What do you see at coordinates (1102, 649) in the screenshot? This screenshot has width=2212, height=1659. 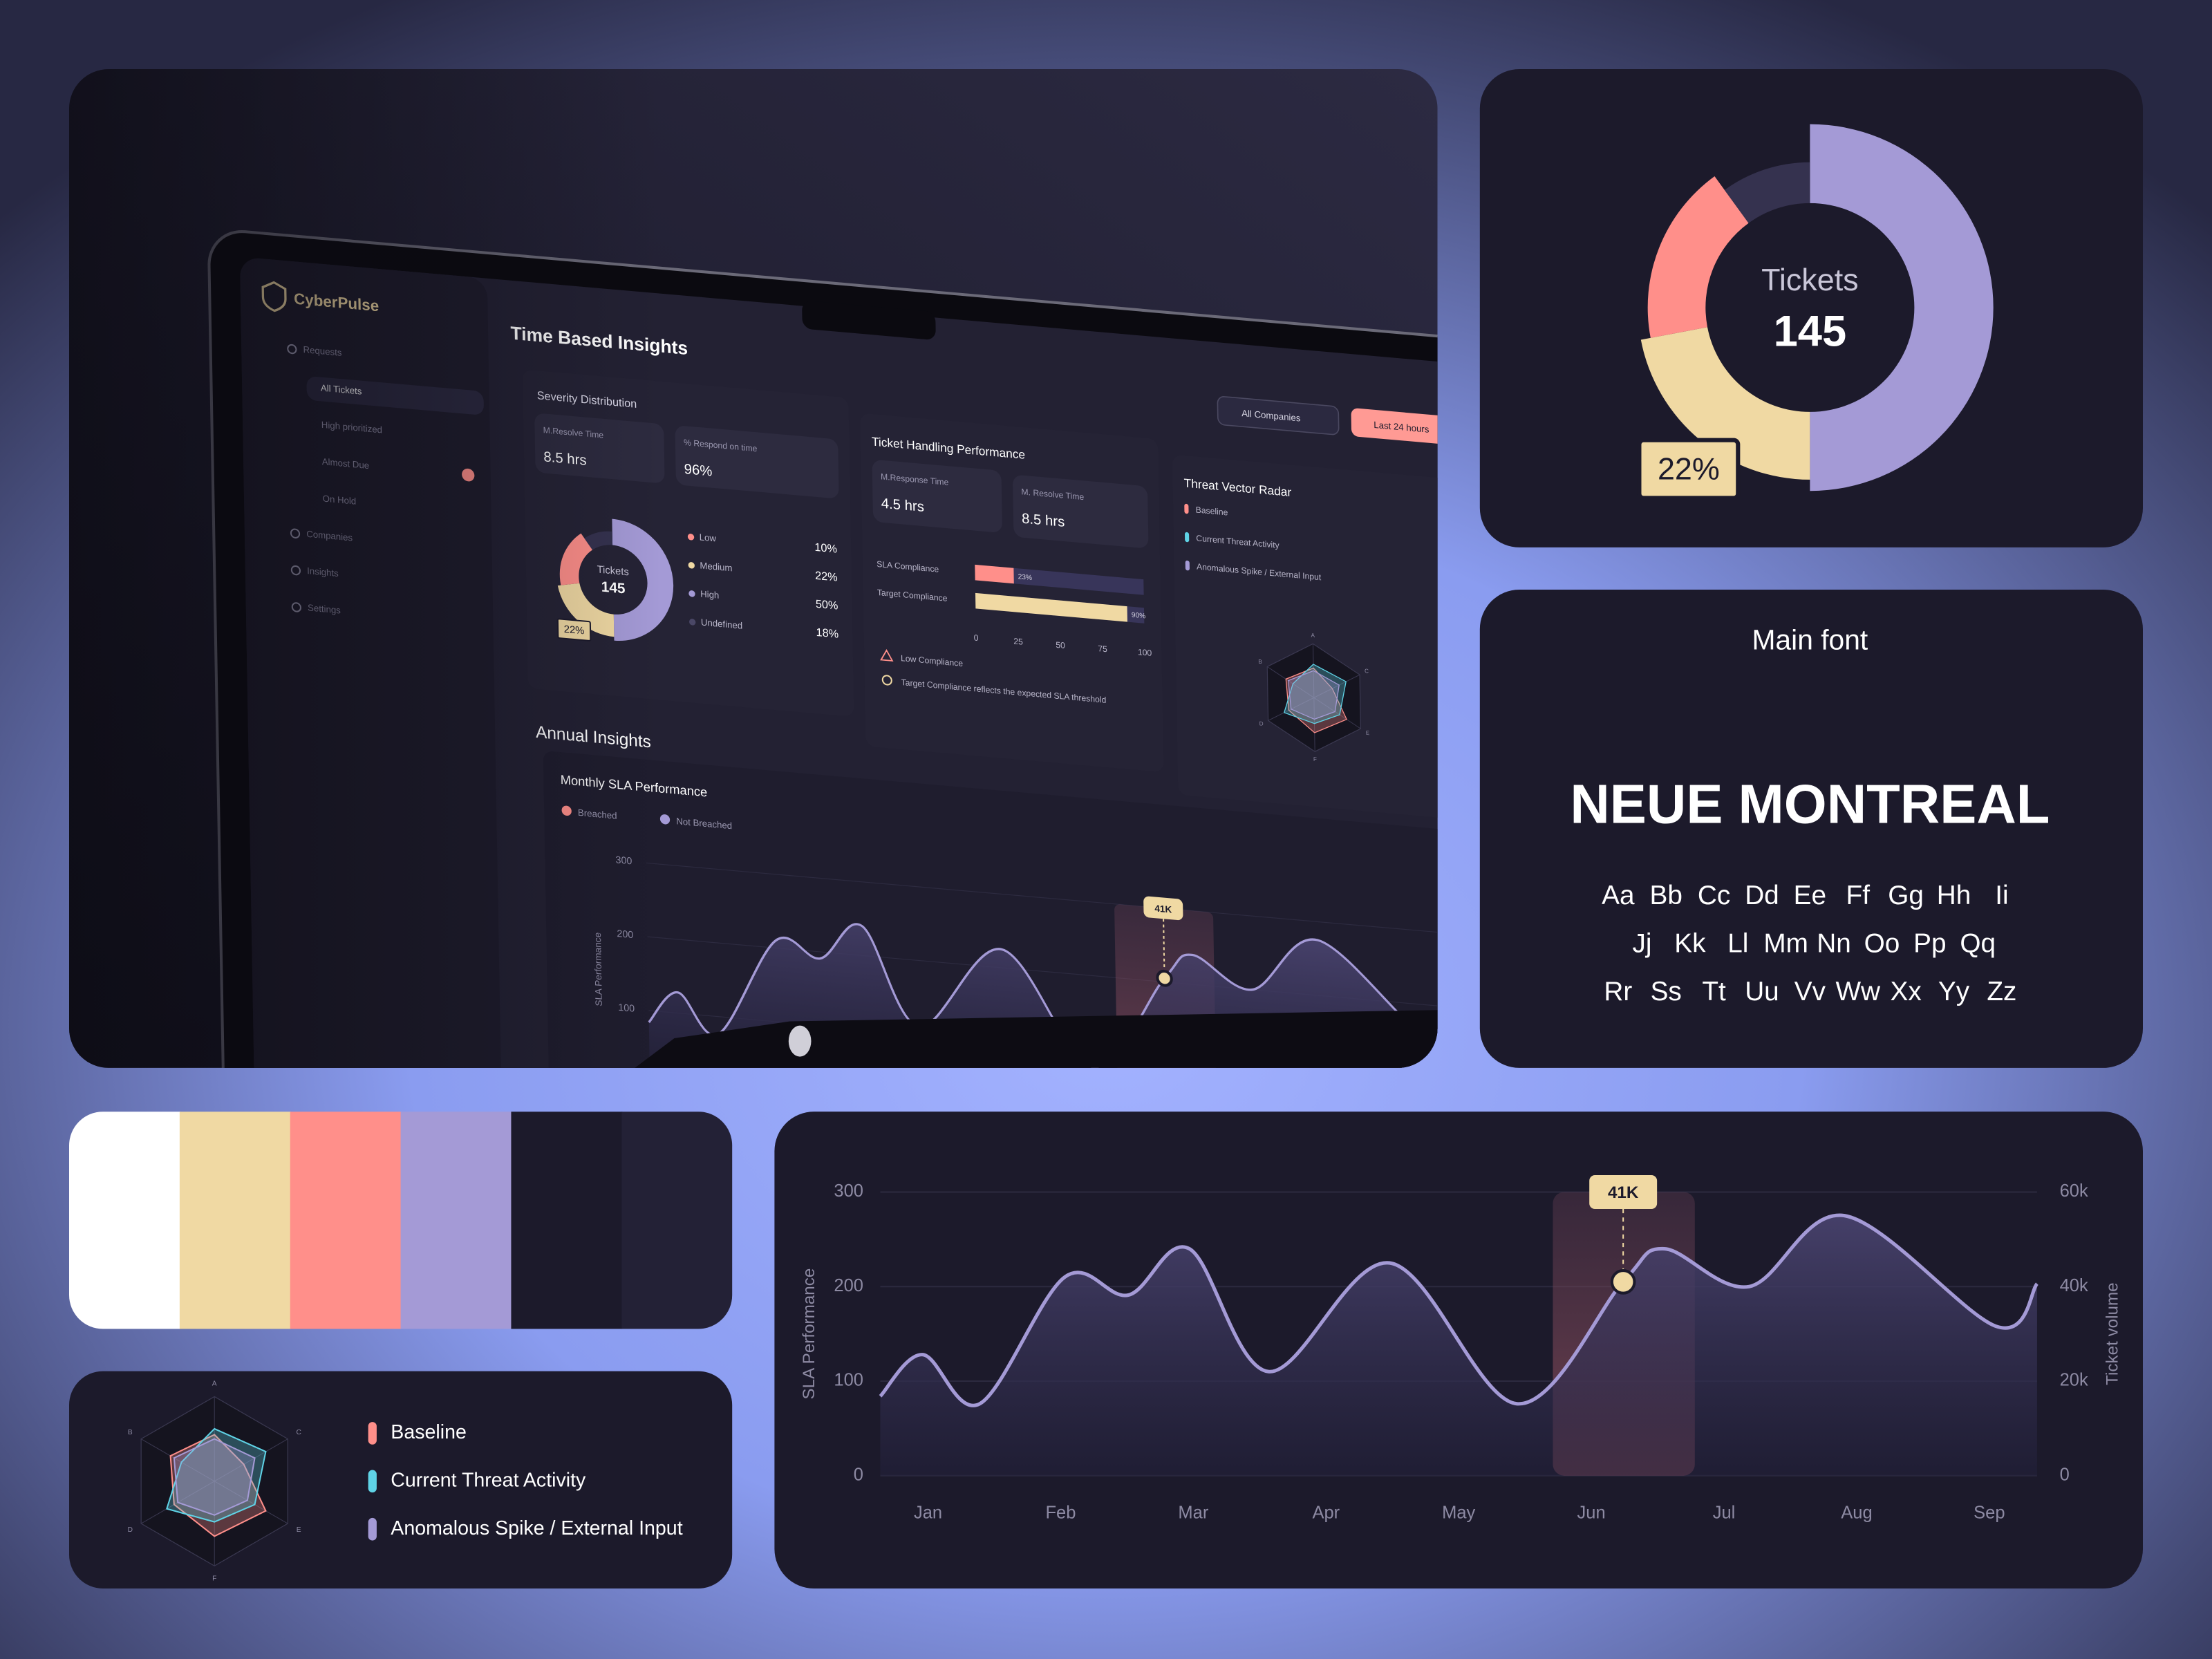 I see `x-tick-label: 75` at bounding box center [1102, 649].